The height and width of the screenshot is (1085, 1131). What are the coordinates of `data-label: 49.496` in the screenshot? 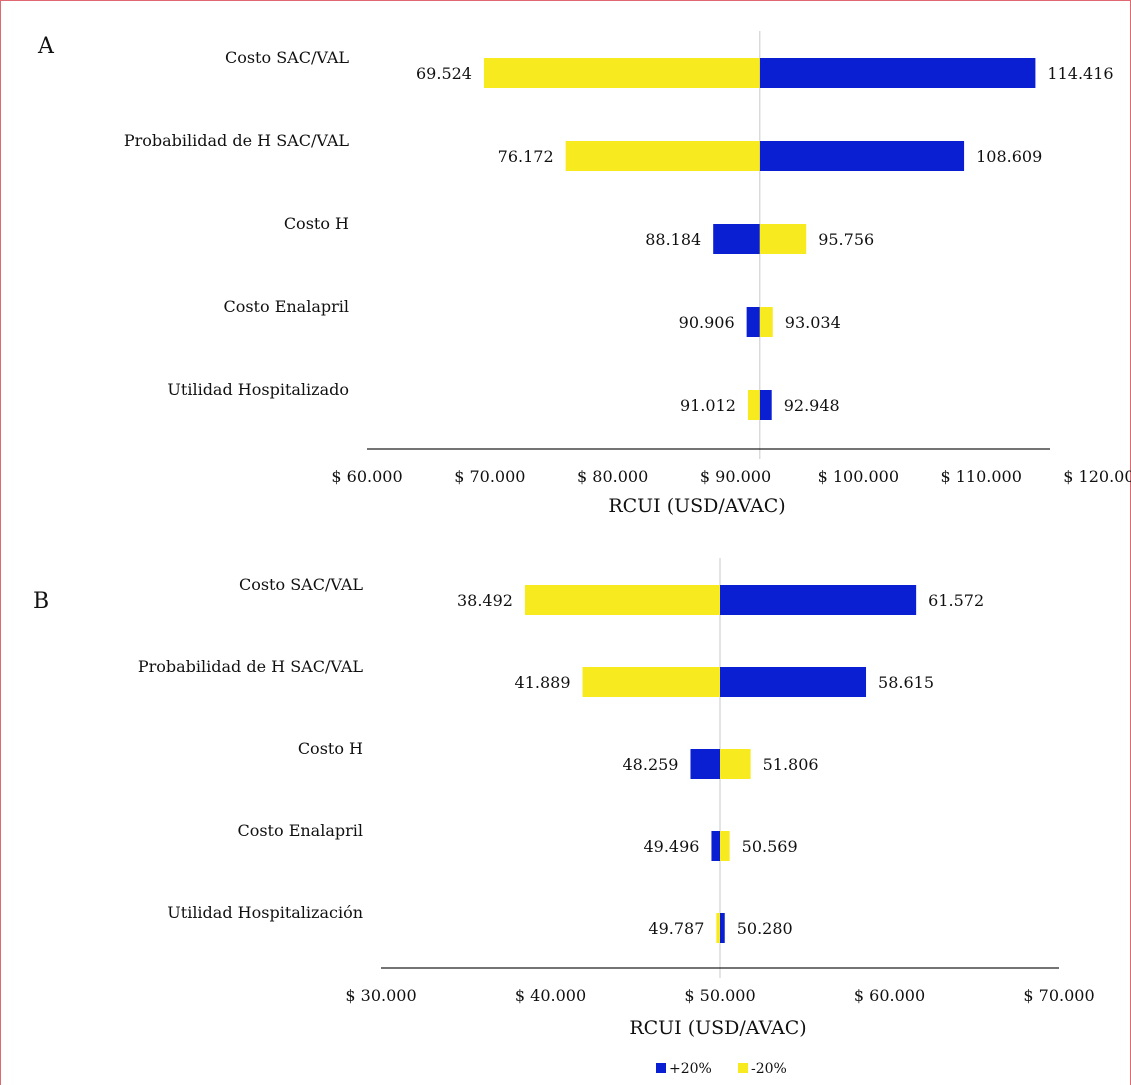 It's located at (671, 846).